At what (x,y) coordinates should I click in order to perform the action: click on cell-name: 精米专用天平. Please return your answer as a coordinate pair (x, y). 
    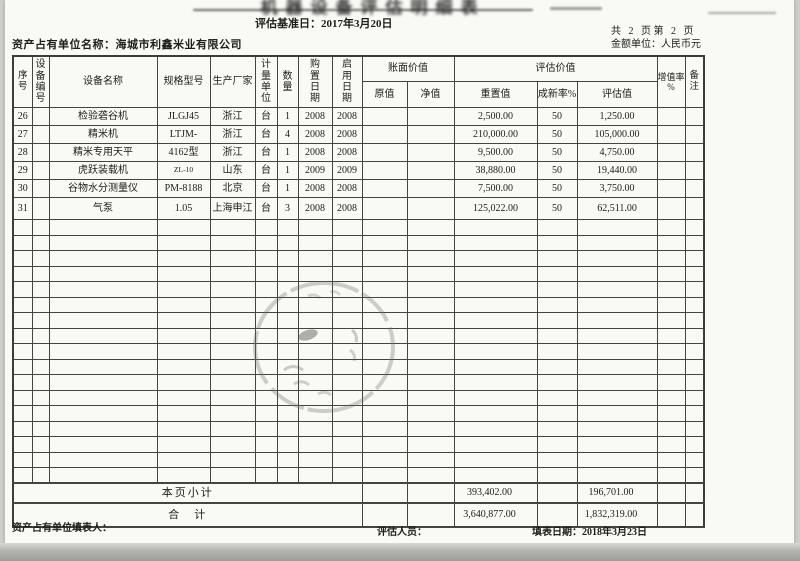
    Looking at the image, I should click on (103, 152).